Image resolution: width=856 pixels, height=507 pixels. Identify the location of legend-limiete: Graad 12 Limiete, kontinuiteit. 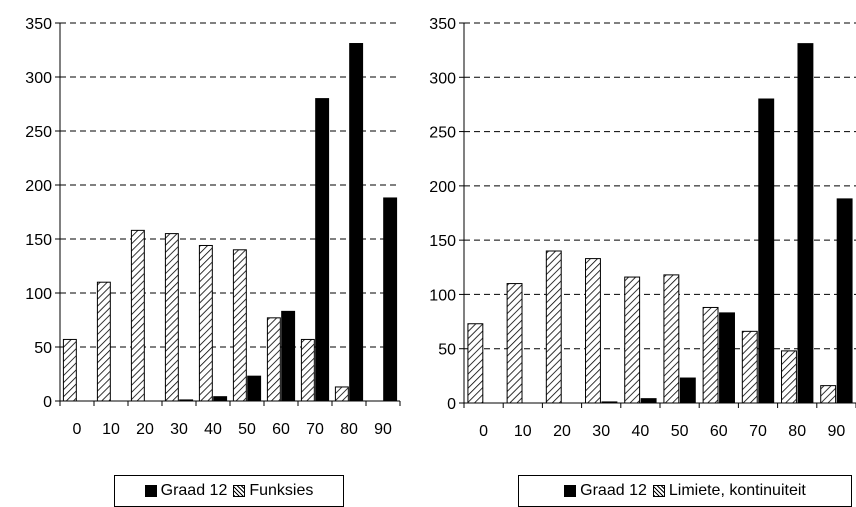
(685, 491).